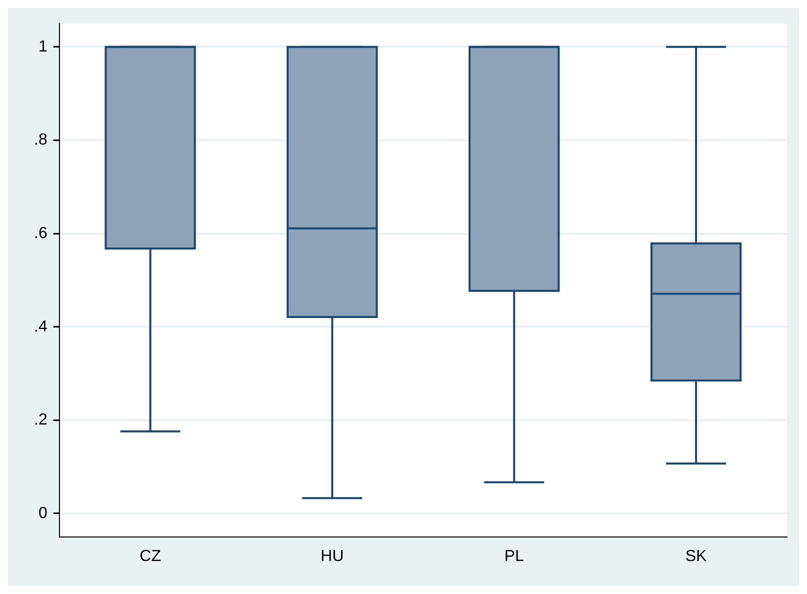  Describe the element at coordinates (151, 556) in the screenshot. I see `x-tick-label: CZ` at that location.